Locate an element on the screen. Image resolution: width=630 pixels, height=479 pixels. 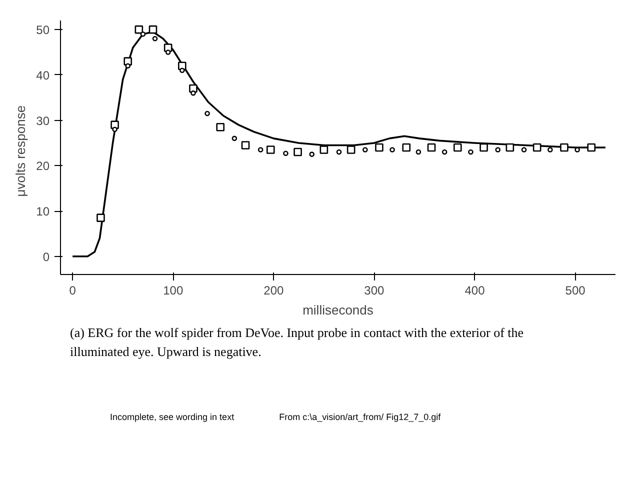
x-tick-label: 100 is located at coordinates (173, 291).